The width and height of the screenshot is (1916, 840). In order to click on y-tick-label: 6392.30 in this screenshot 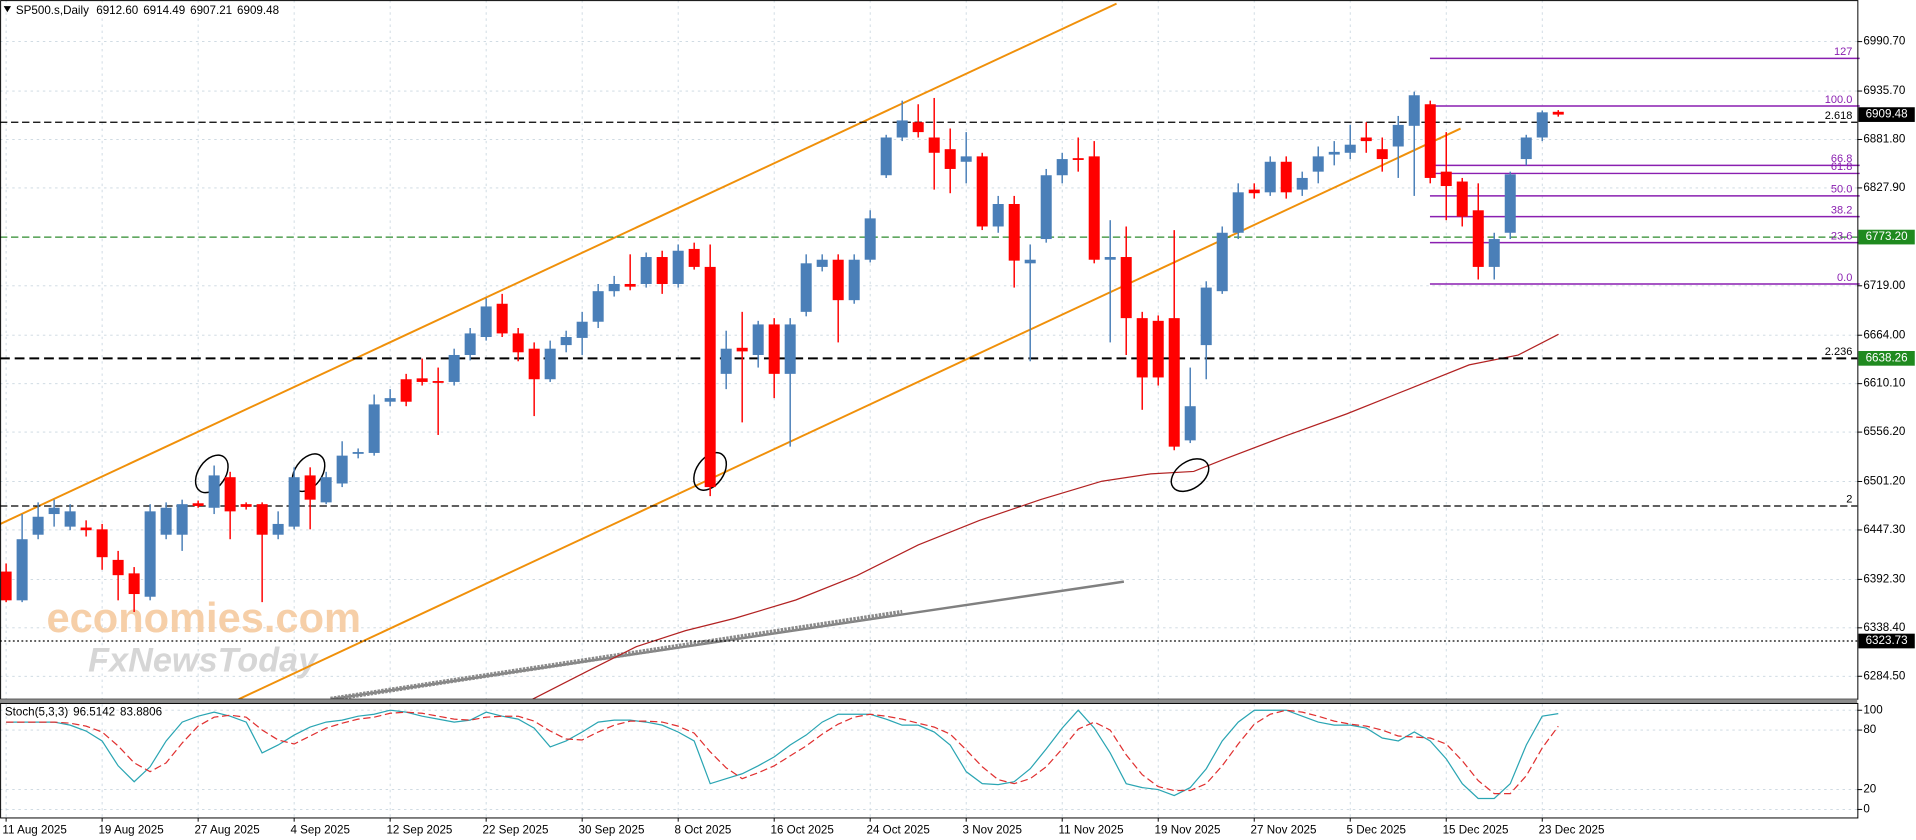, I will do `click(1884, 578)`.